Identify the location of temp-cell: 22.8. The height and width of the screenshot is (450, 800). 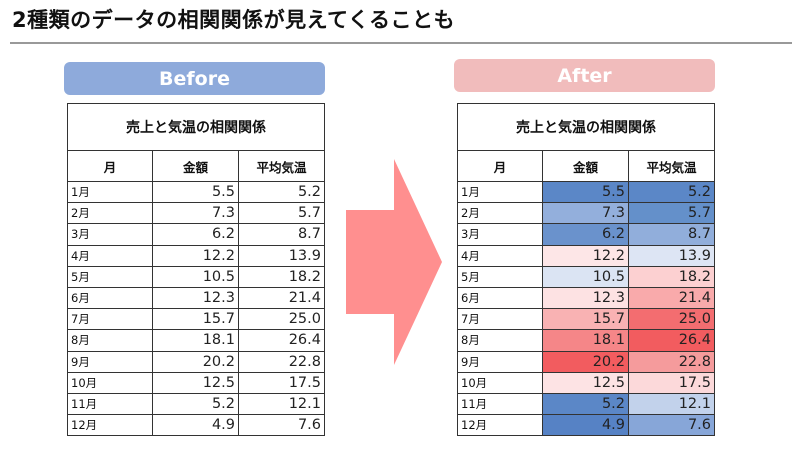
(671, 361).